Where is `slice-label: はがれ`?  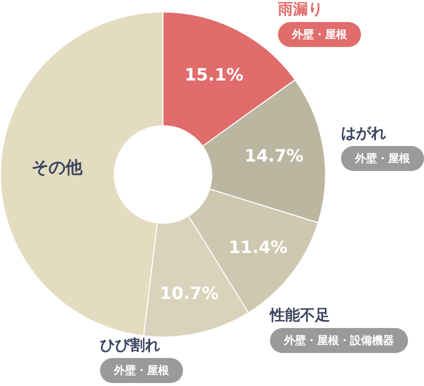 slice-label: はがれ is located at coordinates (363, 133).